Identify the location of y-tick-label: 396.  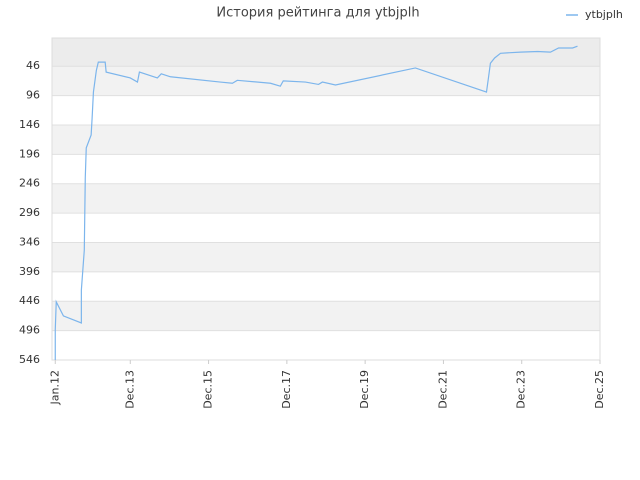
(29, 271).